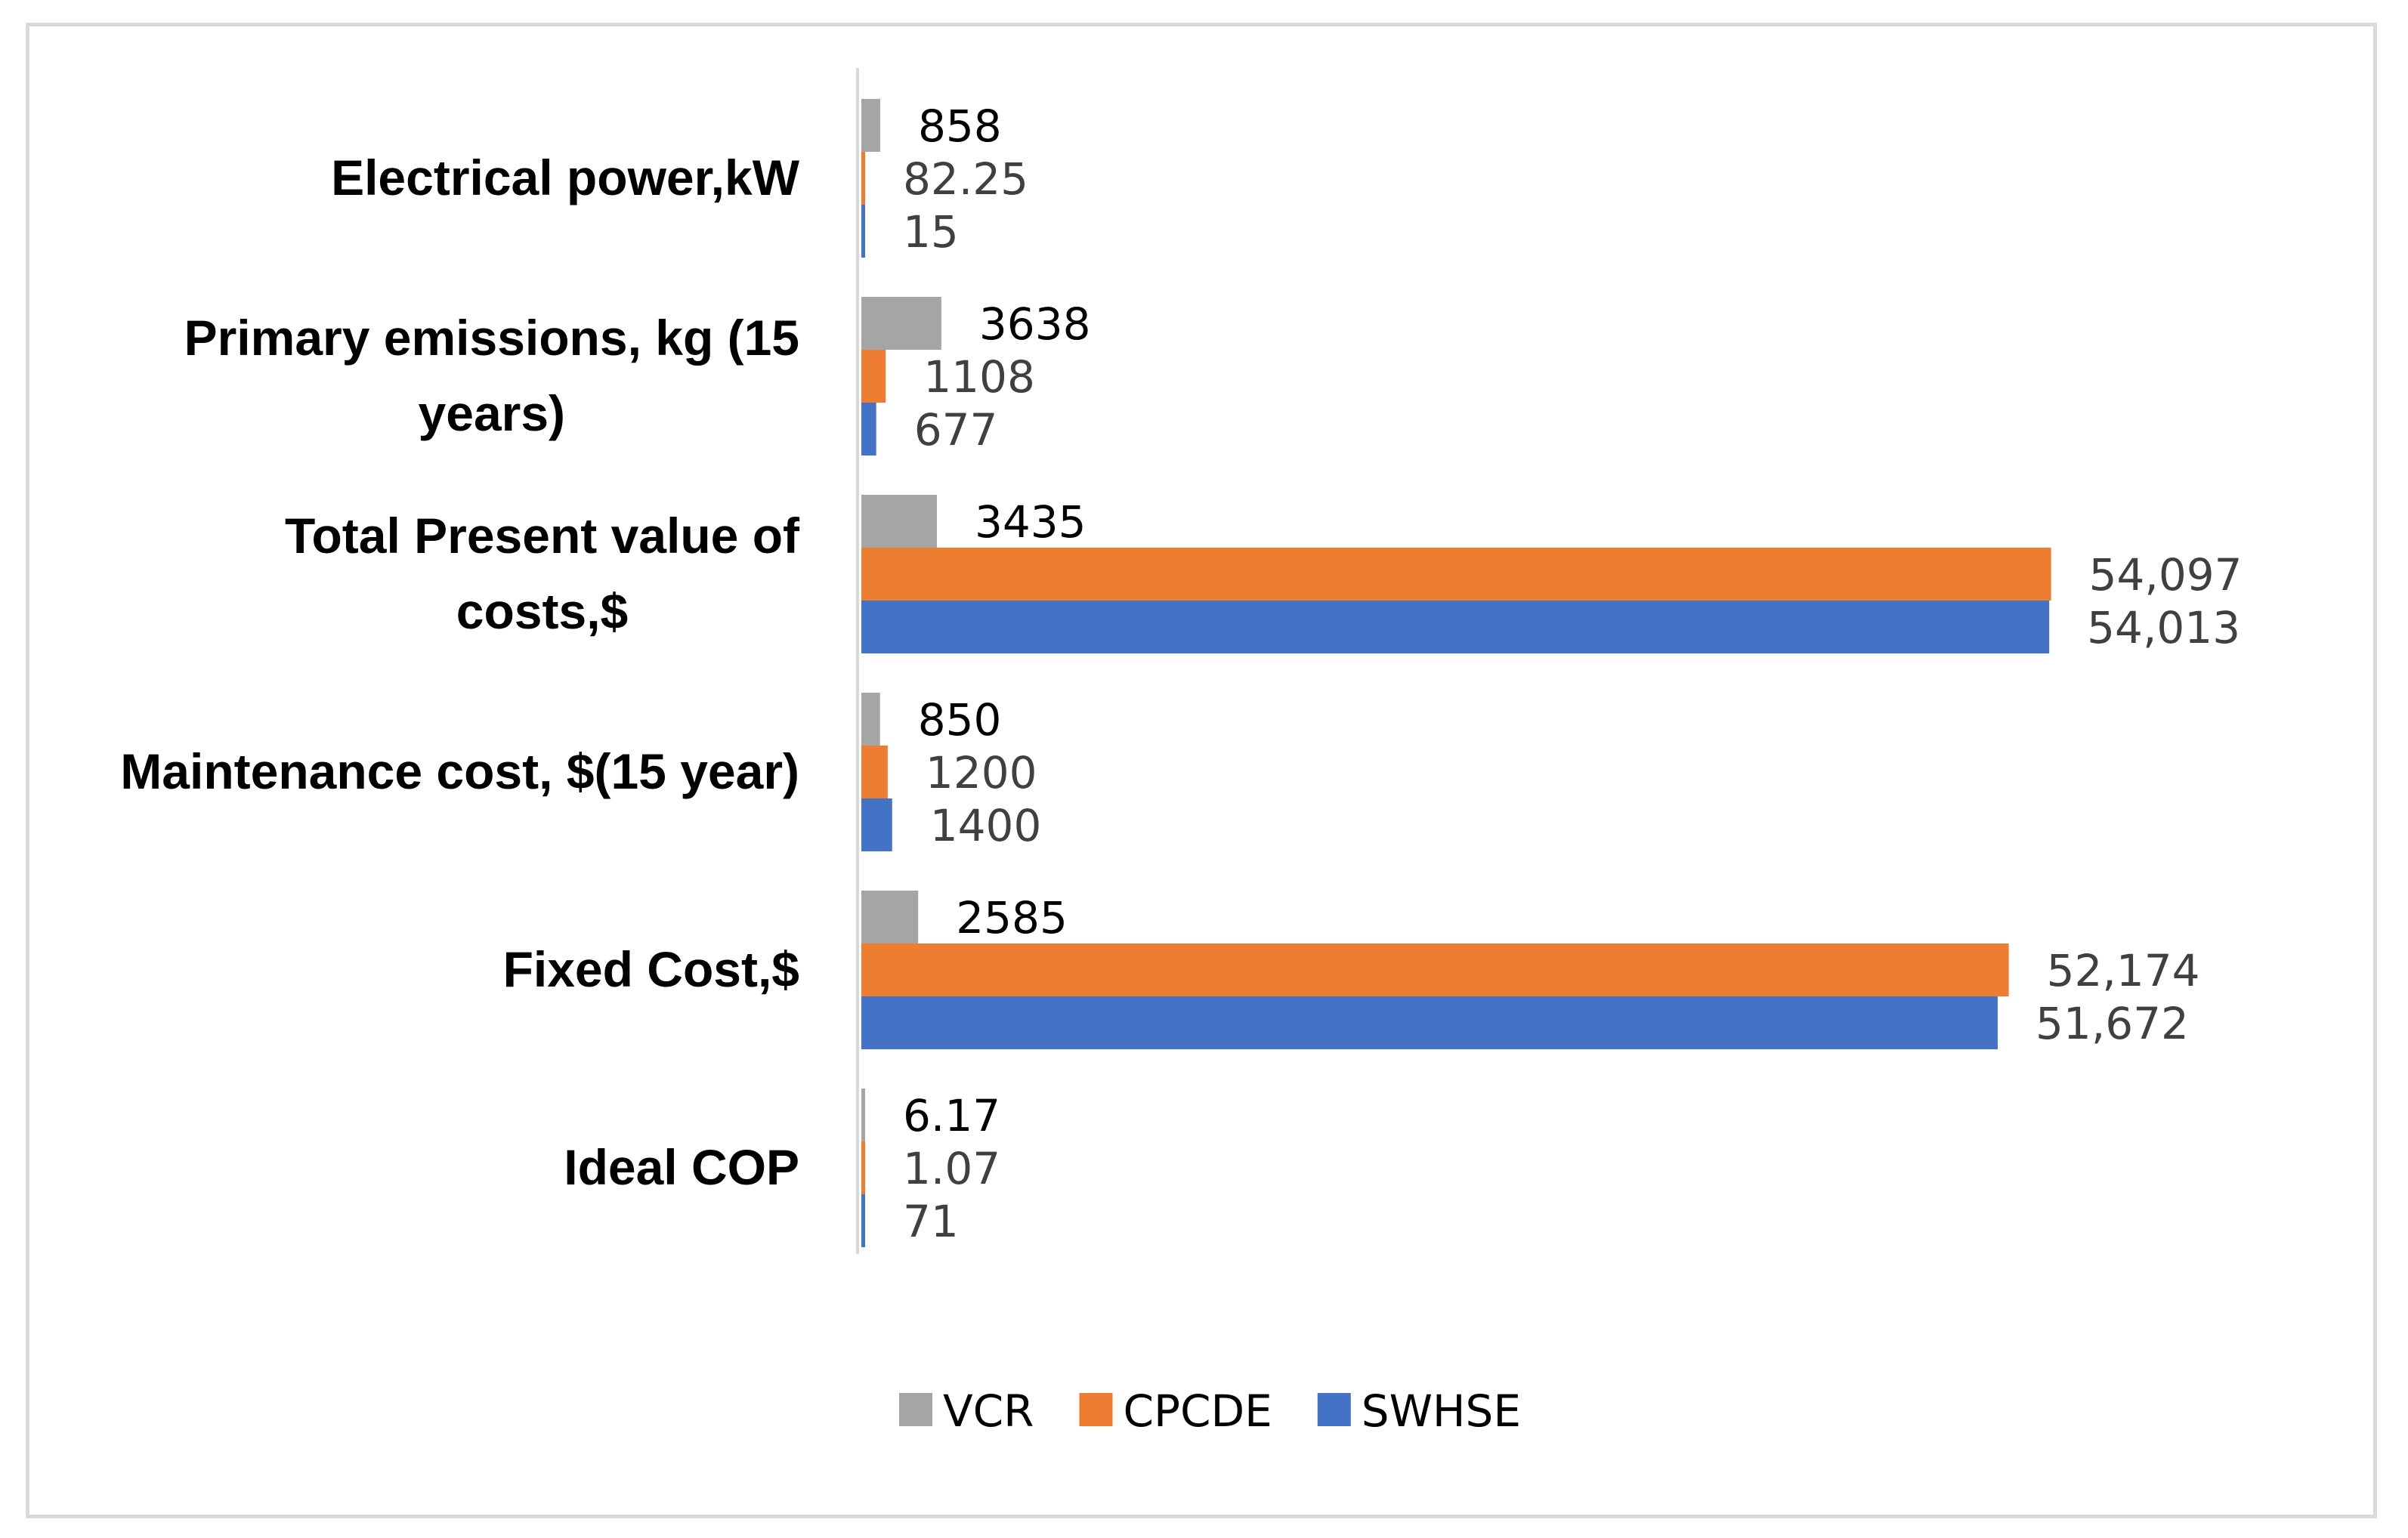 This screenshot has height=1538, width=2408. I want to click on category-label-line: costs,$, so click(542, 611).